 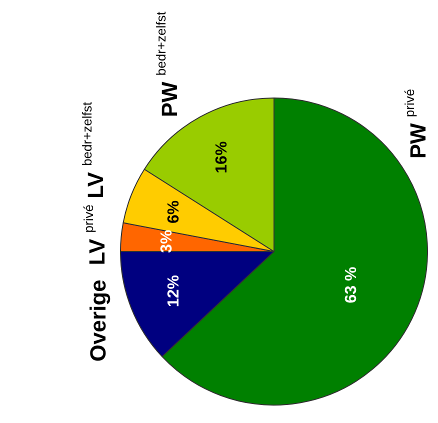 What do you see at coordinates (351, 285) in the screenshot?
I see `data-label: 63 %` at bounding box center [351, 285].